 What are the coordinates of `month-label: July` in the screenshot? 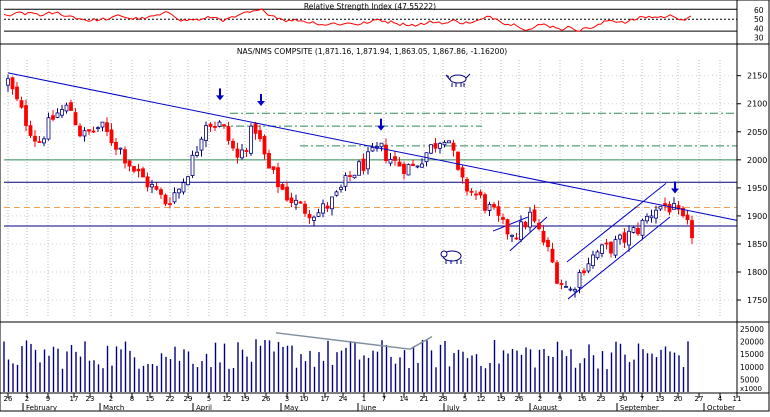 It's located at (453, 408).